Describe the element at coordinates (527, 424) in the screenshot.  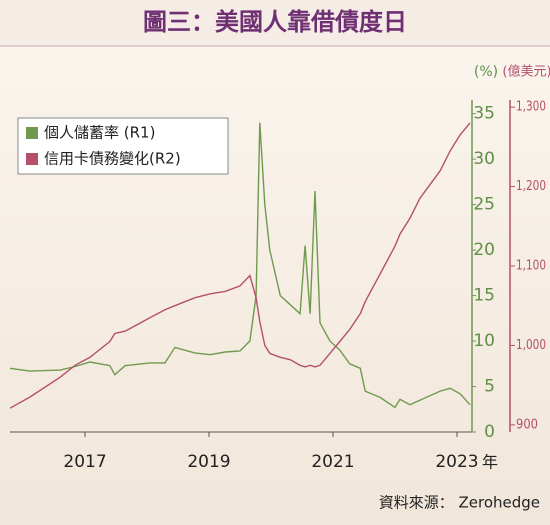
I see `y2-tick-label: 900` at that location.